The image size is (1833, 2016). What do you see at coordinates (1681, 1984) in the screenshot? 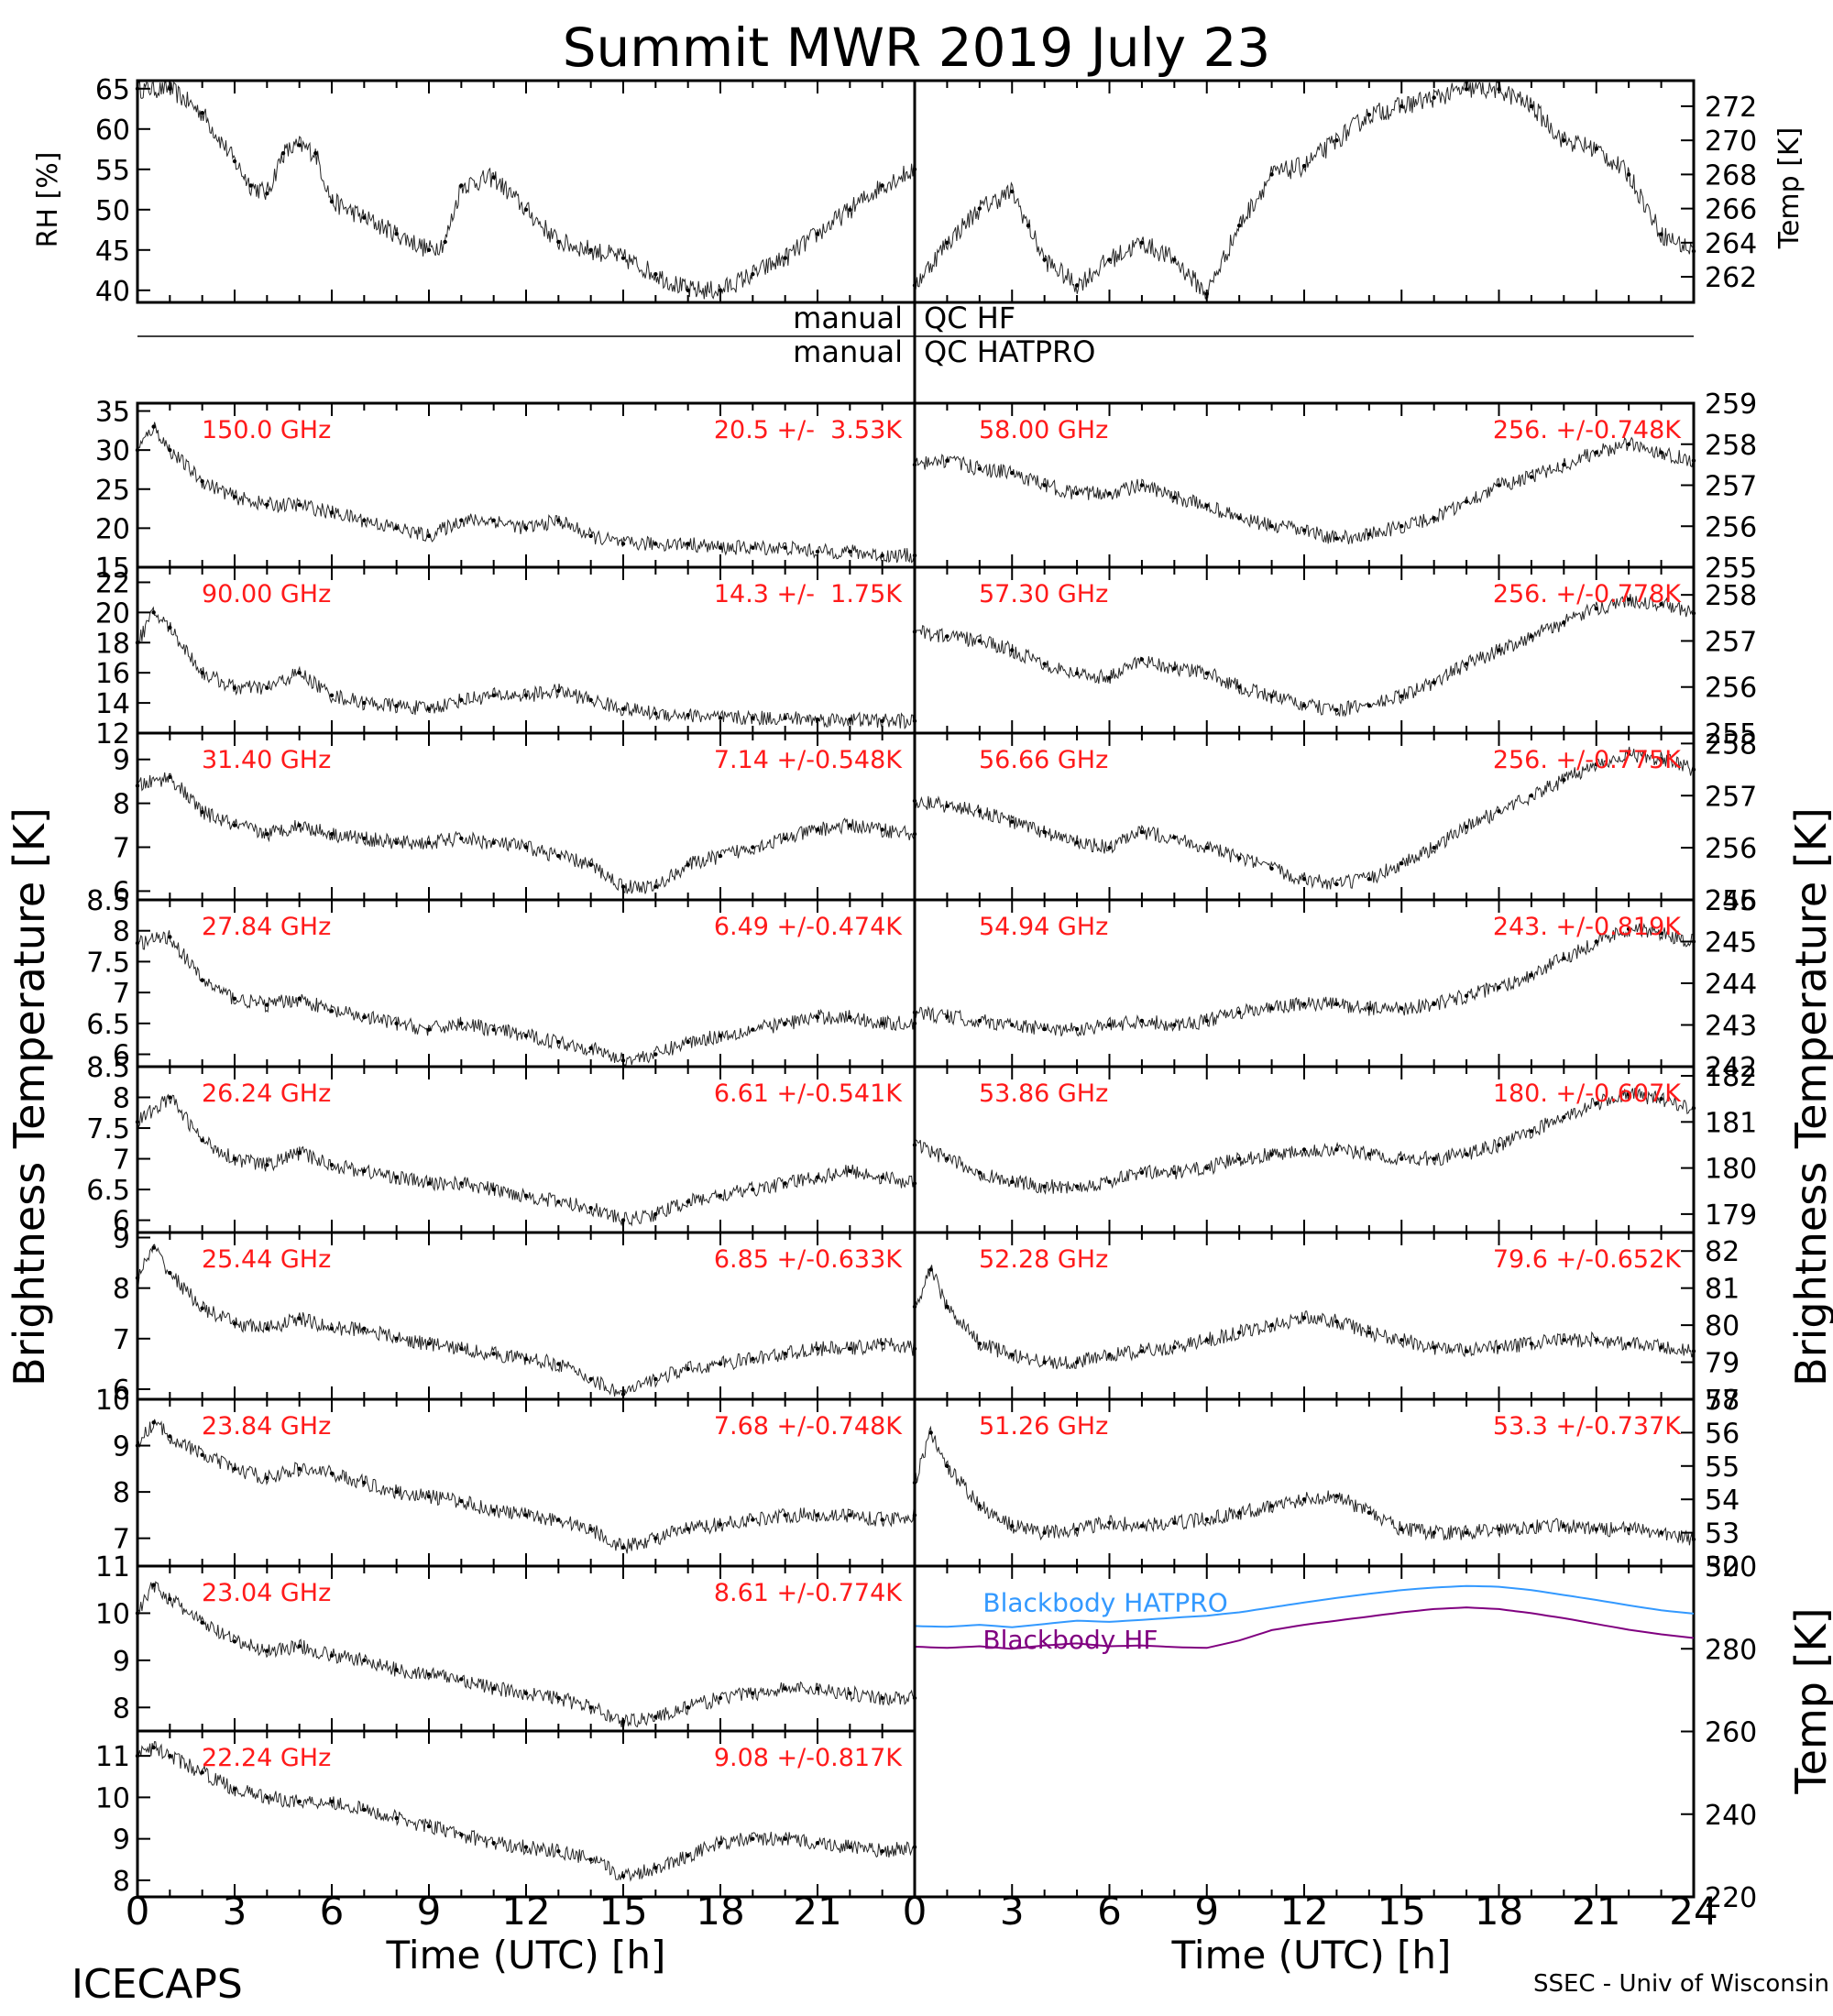
I see `ssec-credit: SSEC - Univ of Wisconsin` at bounding box center [1681, 1984].